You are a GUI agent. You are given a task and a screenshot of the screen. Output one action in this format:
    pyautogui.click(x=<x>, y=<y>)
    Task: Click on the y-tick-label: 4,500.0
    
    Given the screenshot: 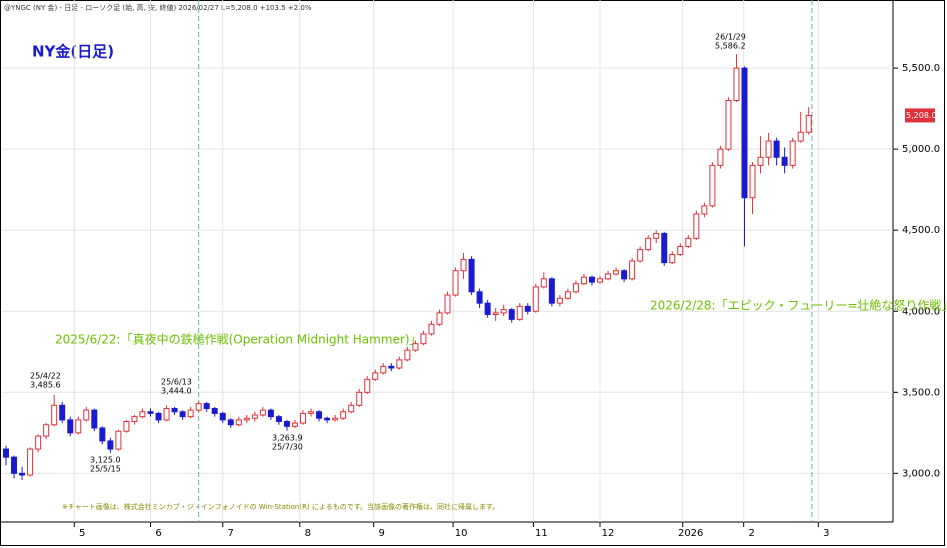 What is the action you would take?
    pyautogui.click(x=921, y=230)
    